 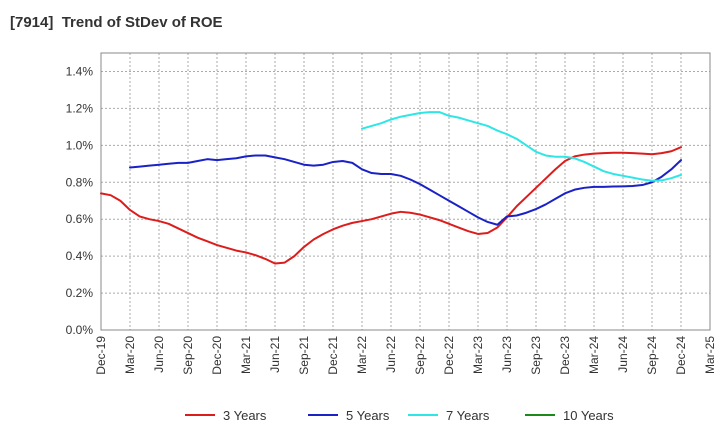 I want to click on series-line-5-years, so click(x=405, y=190).